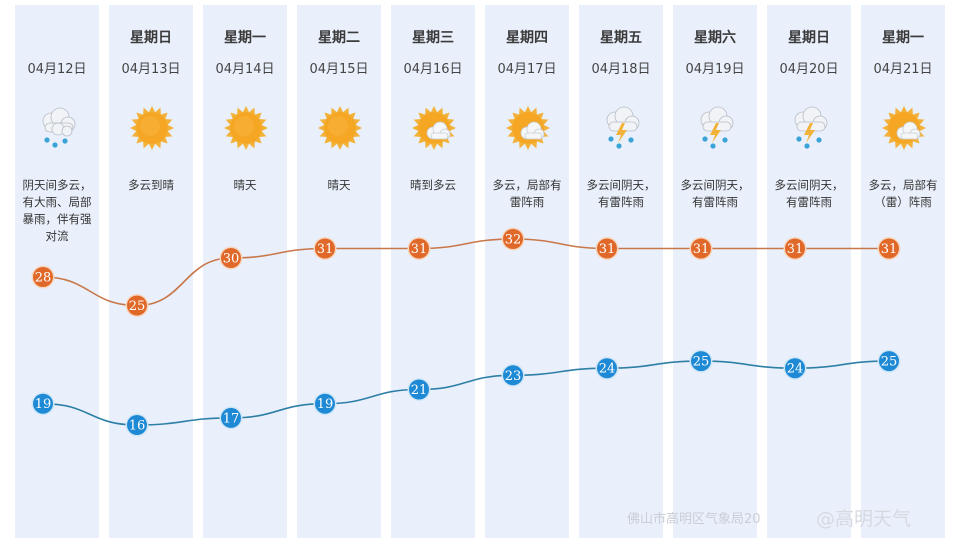 This screenshot has height=544, width=960. What do you see at coordinates (621, 271) in the screenshot?
I see `forecast-day-column: 星期五 04月18日 多云间阴天，有雷阵雨` at bounding box center [621, 271].